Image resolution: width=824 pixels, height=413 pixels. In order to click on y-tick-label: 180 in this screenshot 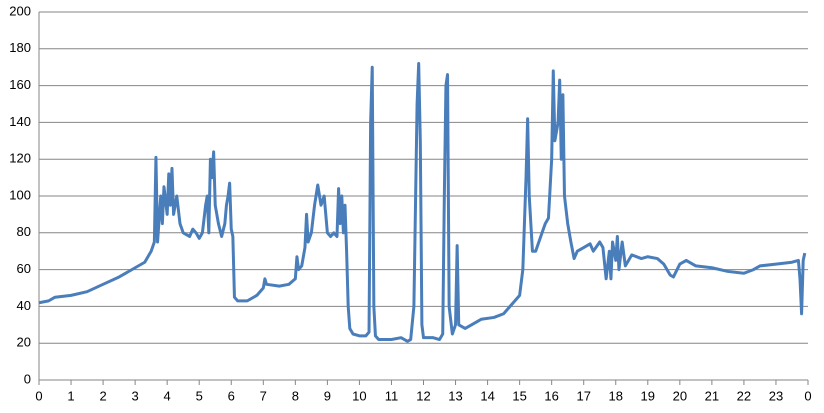, I will do `click(20, 47)`.